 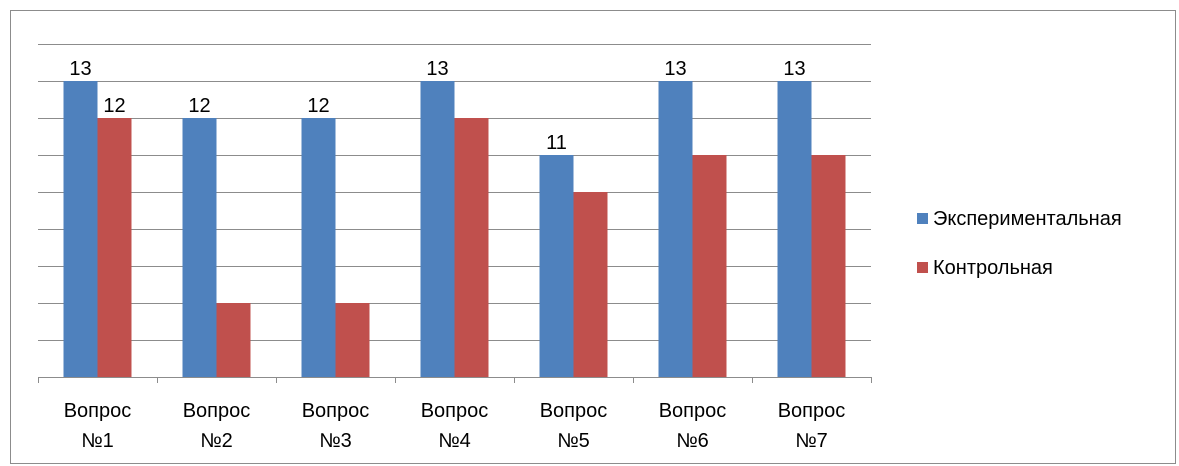 I want to click on data-labels: 13 12 12 13 11 13 13 12, so click(x=437, y=106).